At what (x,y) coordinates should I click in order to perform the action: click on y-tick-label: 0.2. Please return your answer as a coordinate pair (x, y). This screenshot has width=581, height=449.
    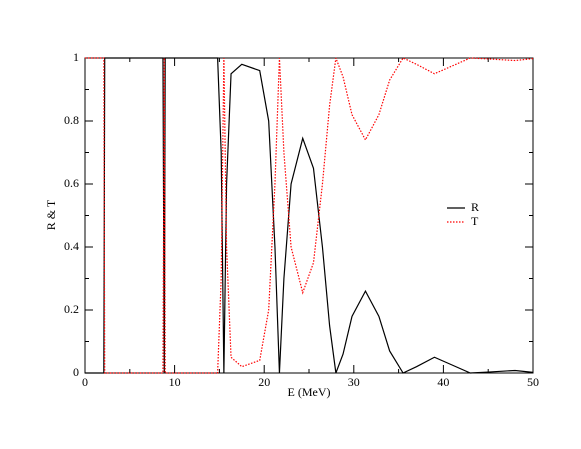
    Looking at the image, I should click on (71, 309).